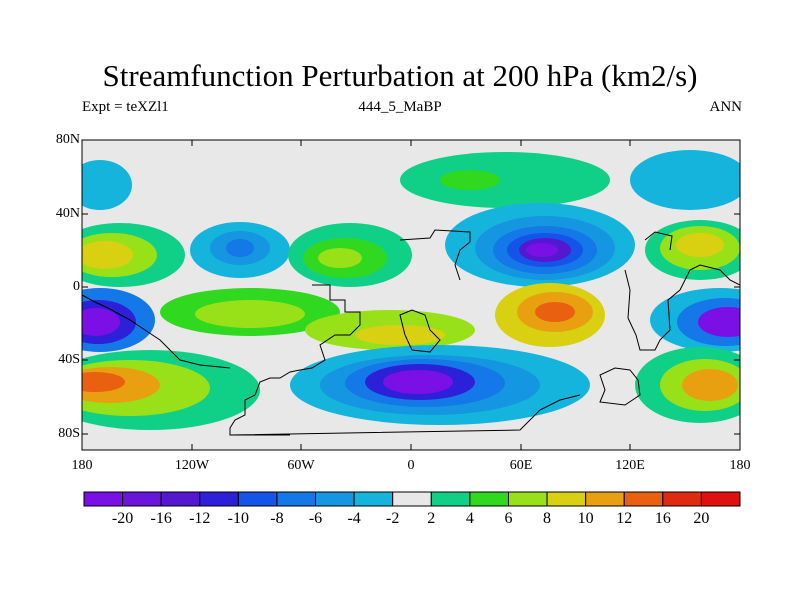  What do you see at coordinates (238, 518) in the screenshot?
I see `colorbar-label: -10` at bounding box center [238, 518].